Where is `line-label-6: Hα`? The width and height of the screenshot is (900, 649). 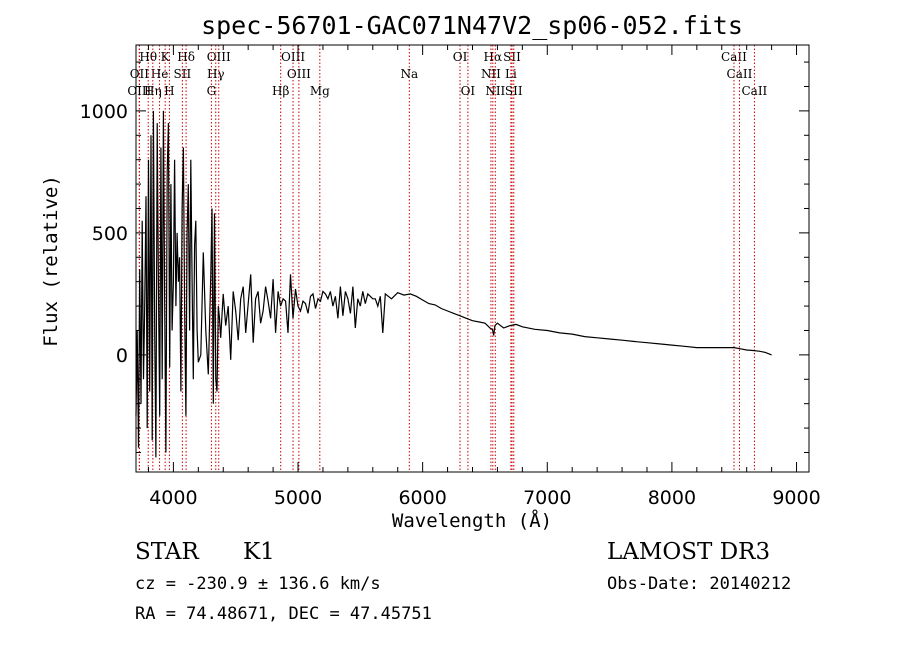 line-label-6: Hα is located at coordinates (493, 57).